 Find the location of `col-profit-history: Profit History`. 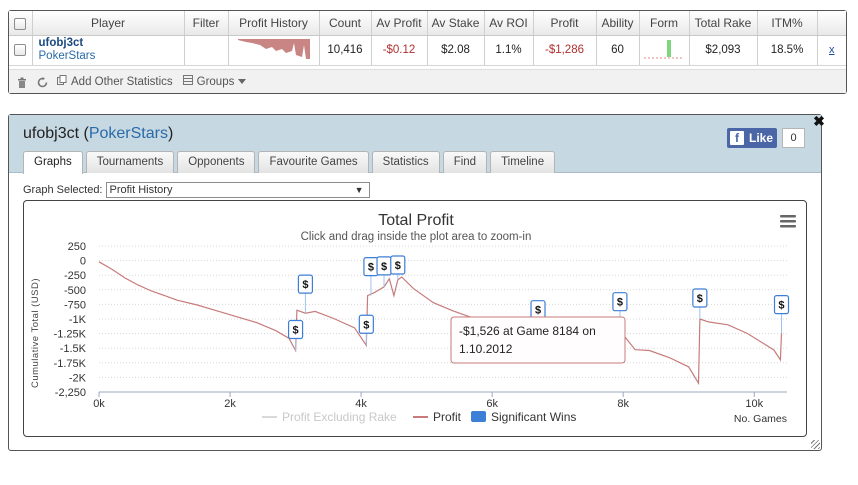

col-profit-history: Profit History is located at coordinates (274, 23).